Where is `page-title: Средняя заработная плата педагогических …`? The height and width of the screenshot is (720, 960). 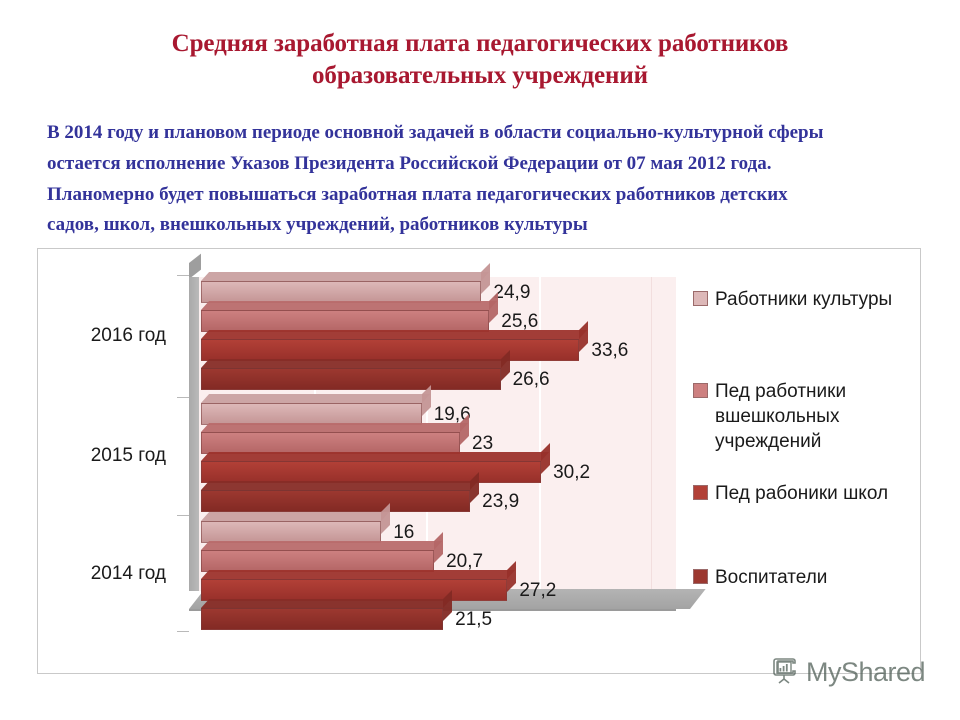
page-title: Средняя заработная плата педагогических … is located at coordinates (480, 60).